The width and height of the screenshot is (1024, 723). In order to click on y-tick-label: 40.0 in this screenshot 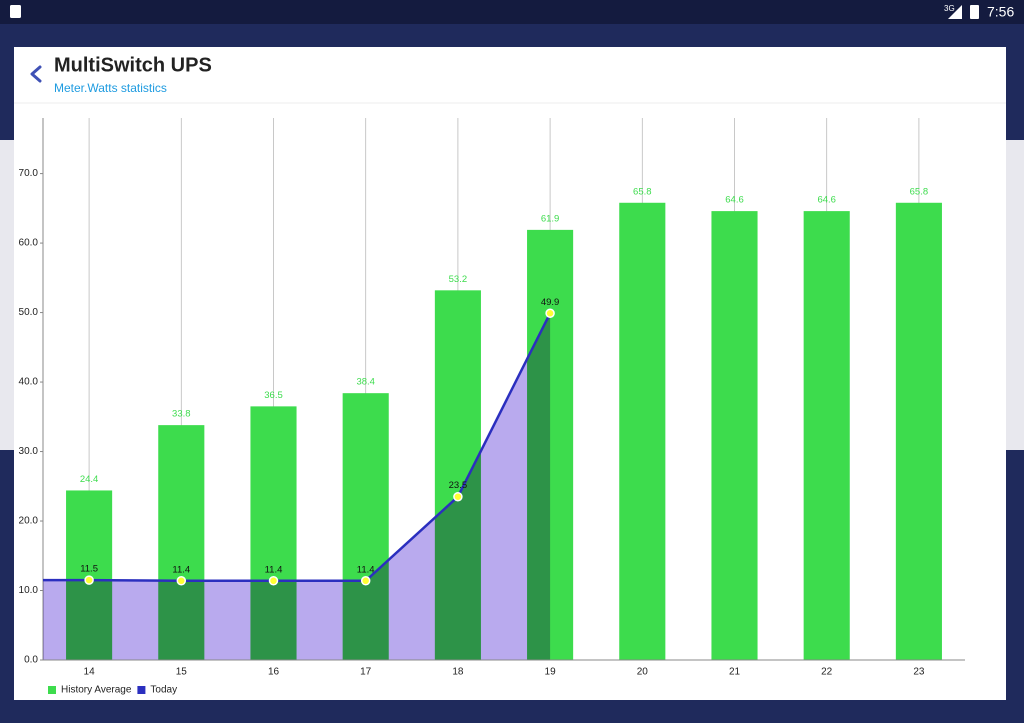, I will do `click(29, 382)`.